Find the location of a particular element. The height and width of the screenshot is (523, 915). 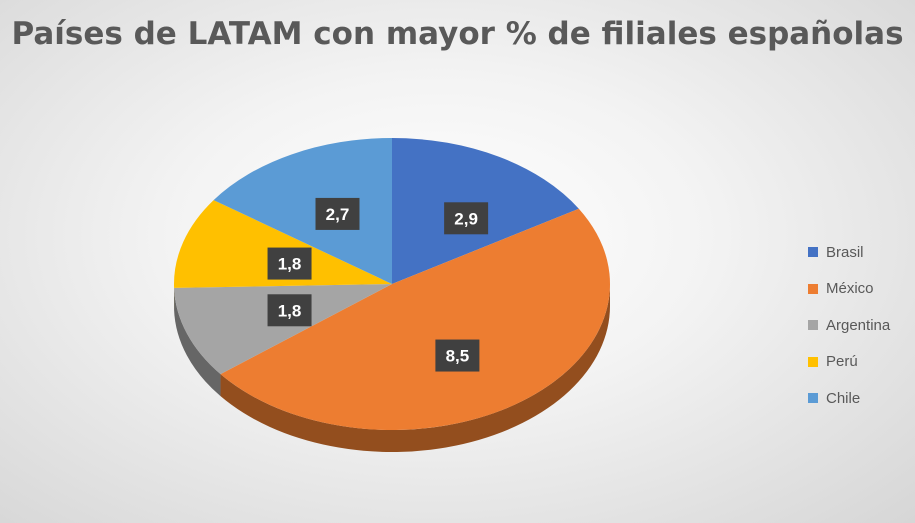

legend-label: Argentina is located at coordinates (858, 325).